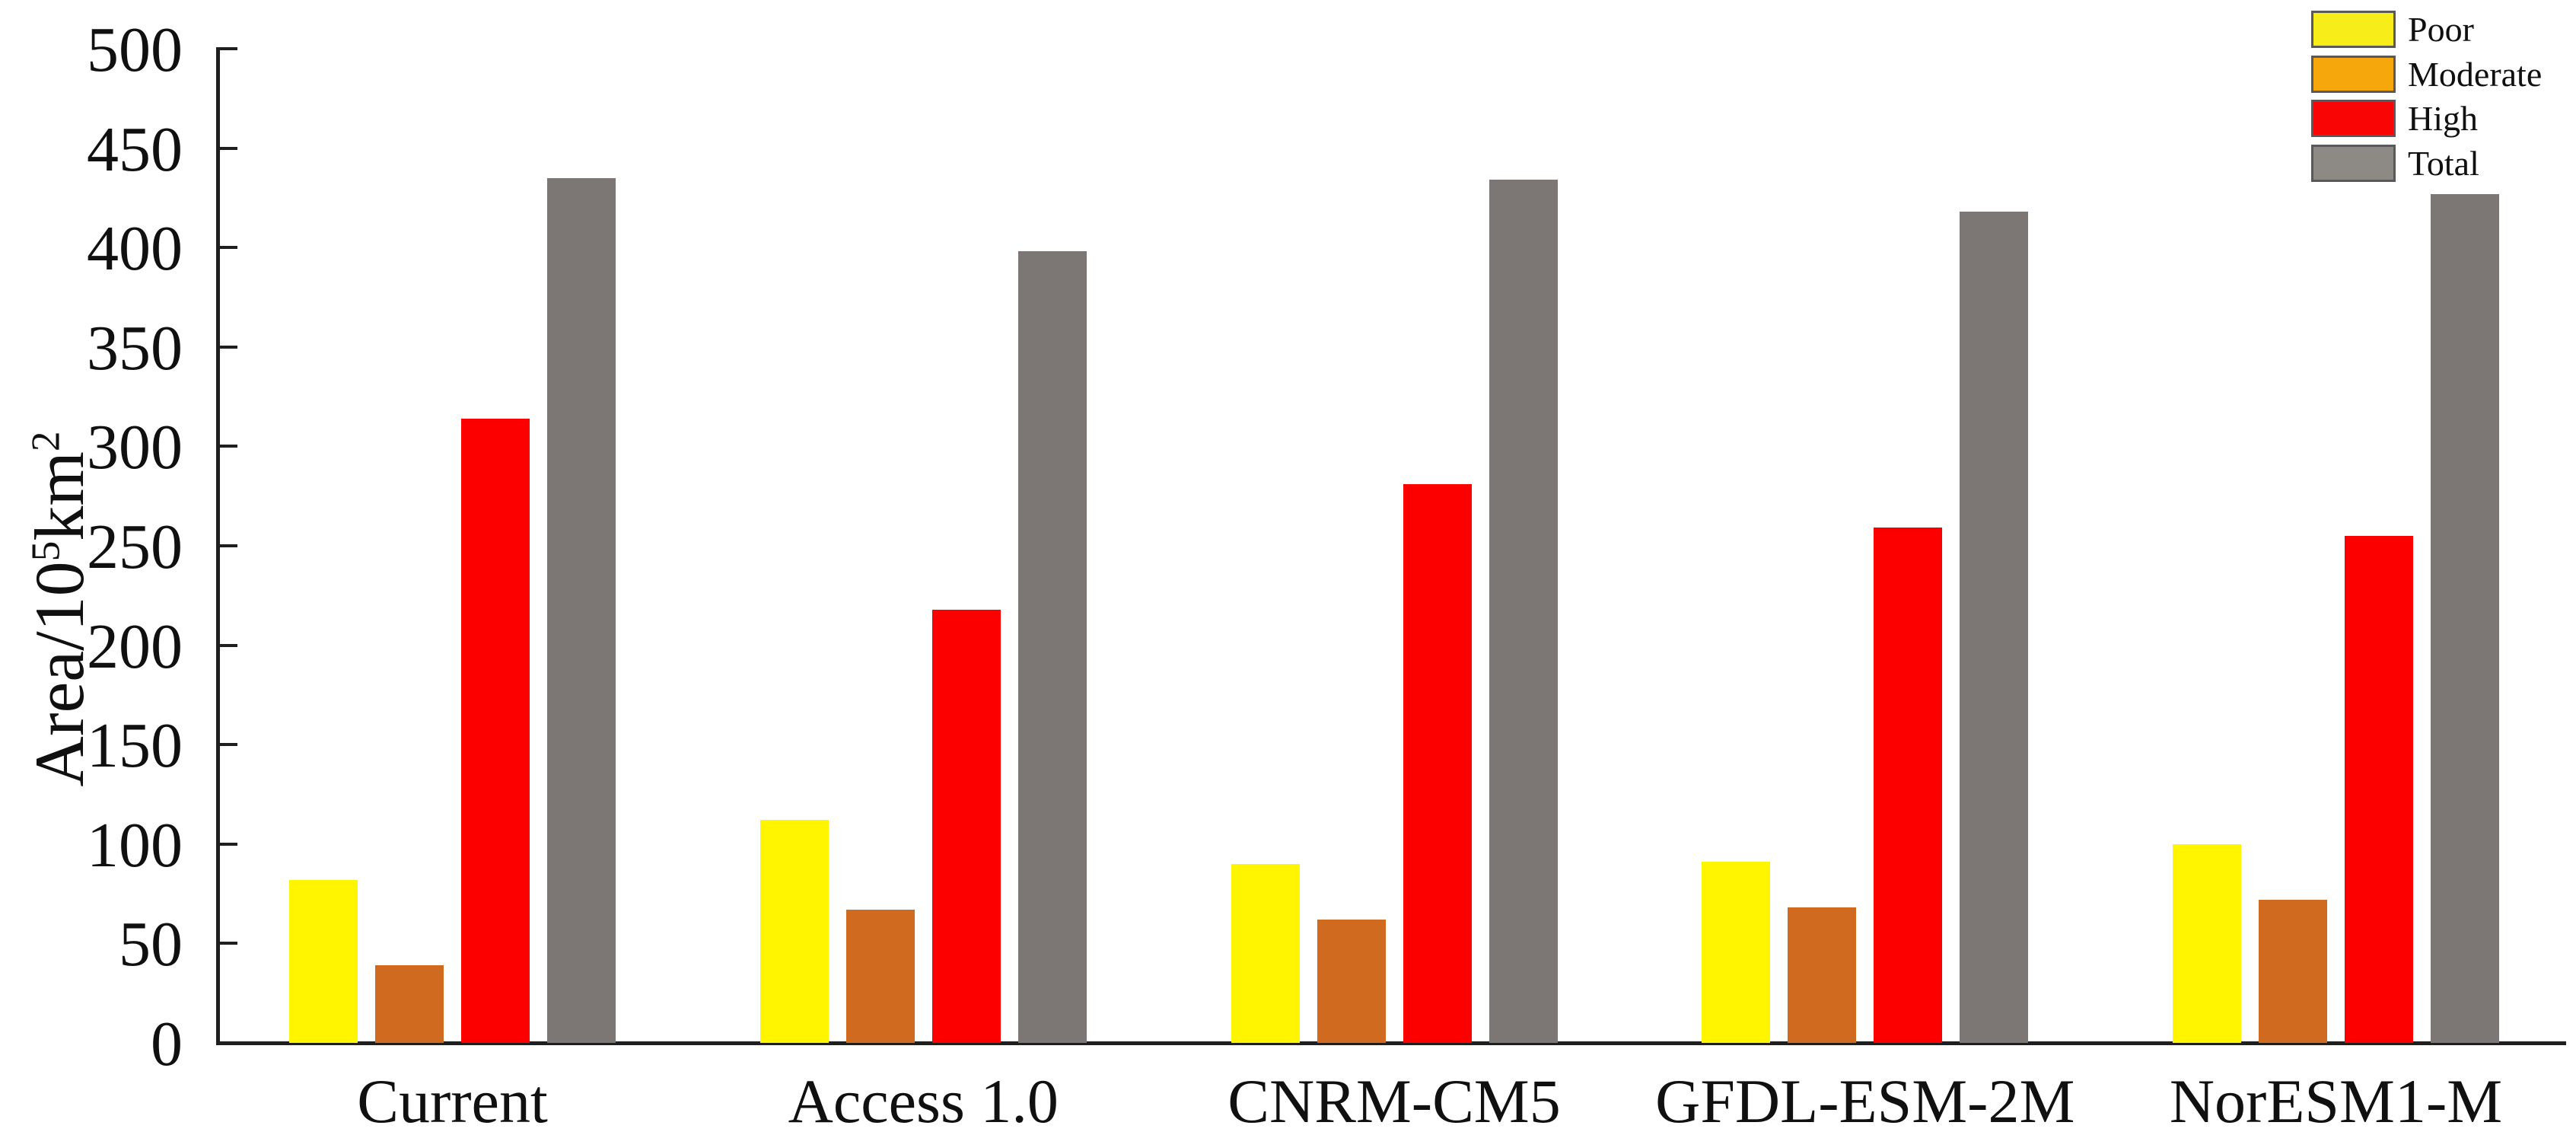  I want to click on y-tick-label: 50, so click(151, 944).